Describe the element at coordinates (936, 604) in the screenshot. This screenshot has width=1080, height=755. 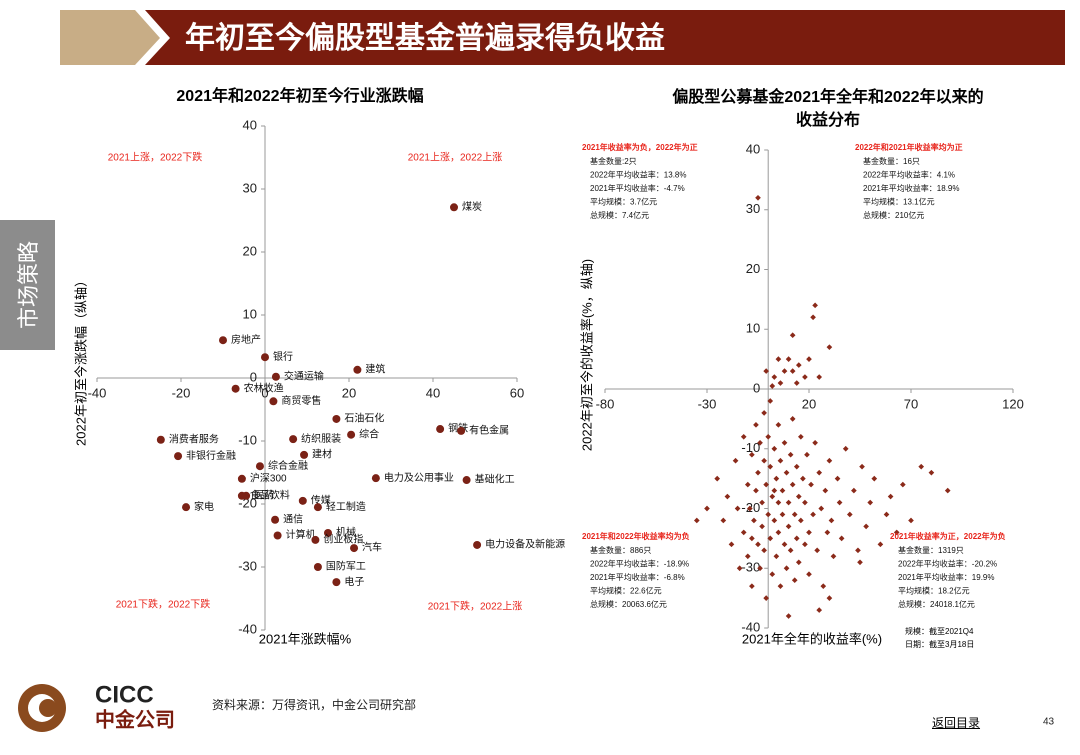
I see `quadrant-note-line: 总规模：24018.1亿元` at that location.